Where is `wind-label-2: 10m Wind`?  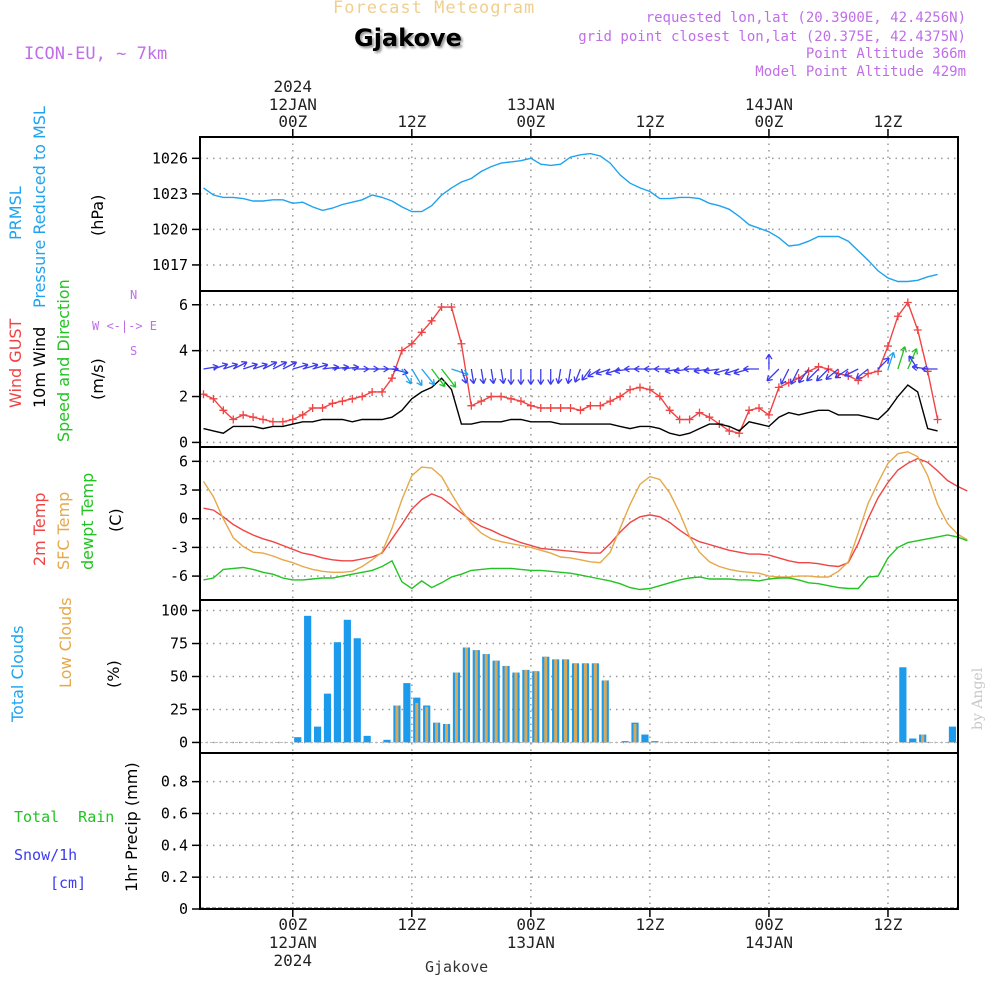 wind-label-2: 10m Wind is located at coordinates (39, 367).